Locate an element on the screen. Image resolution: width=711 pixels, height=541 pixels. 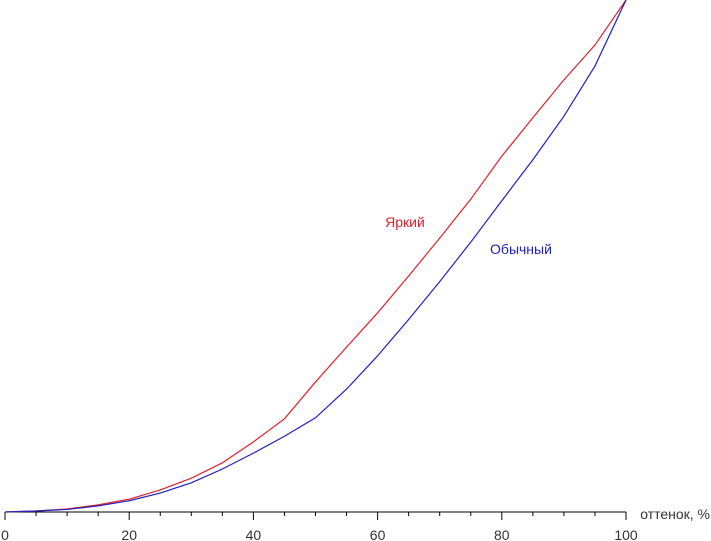
x-axis-label: оттенок, % is located at coordinates (675, 514).